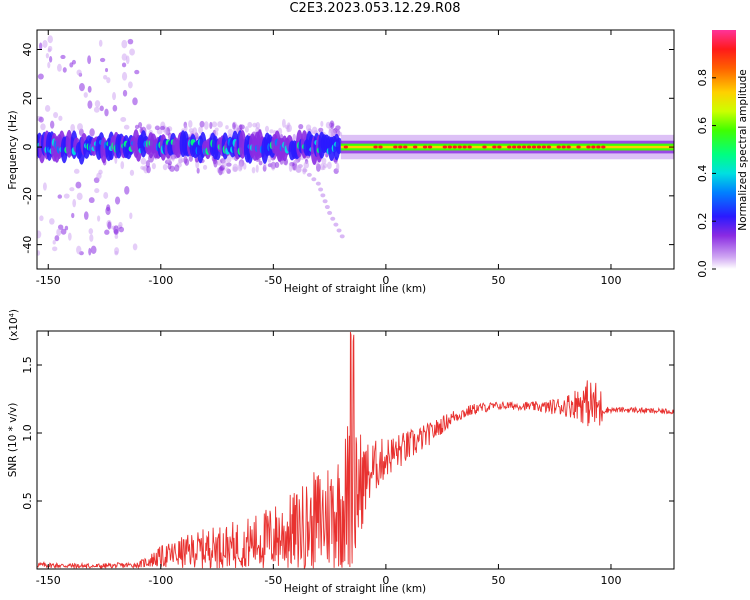 Image resolution: width=750 pixels, height=600 pixels. Describe the element at coordinates (702, 269) in the screenshot. I see `colorbar-tick-label: 0.0` at that location.